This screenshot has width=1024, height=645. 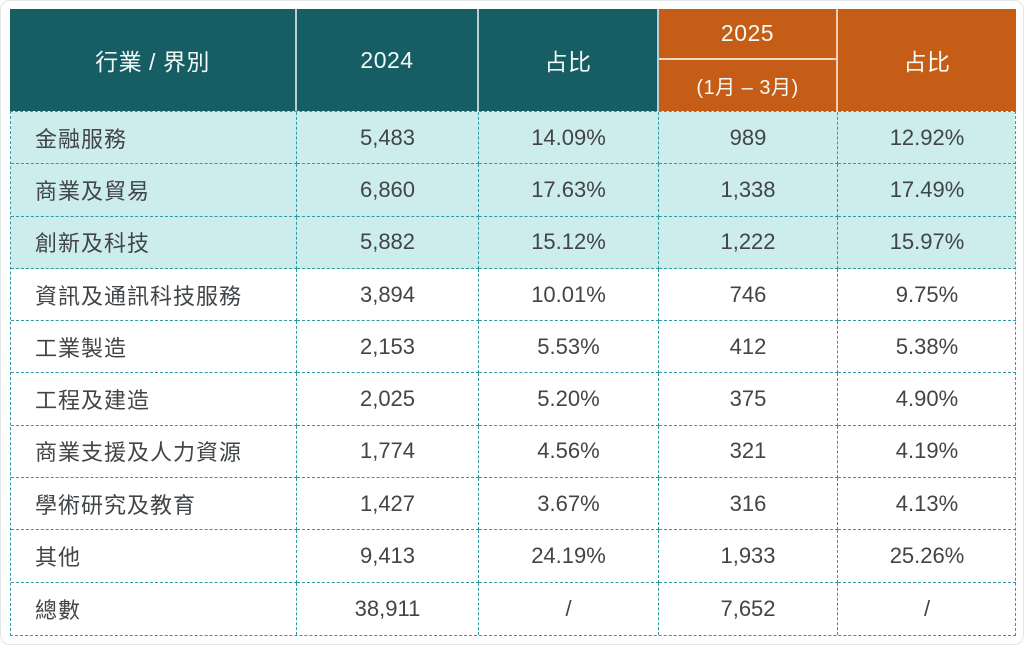 I want to click on share-2024-cell: 3.67%, so click(x=569, y=504).